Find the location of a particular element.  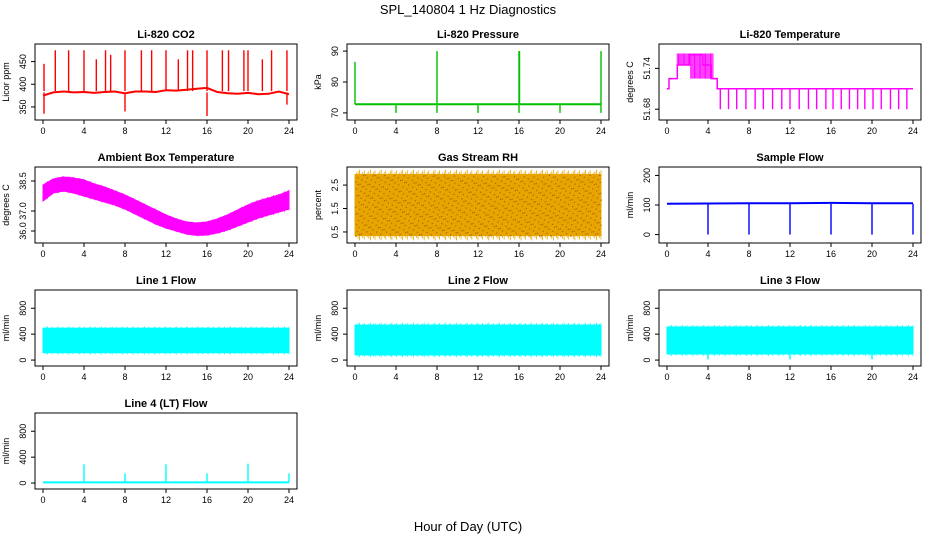

panel-line2_flow: Line 2 Flow ml/min 0 4 8 12 16 20 24 0 400 800 is located at coordinates (461, 328).